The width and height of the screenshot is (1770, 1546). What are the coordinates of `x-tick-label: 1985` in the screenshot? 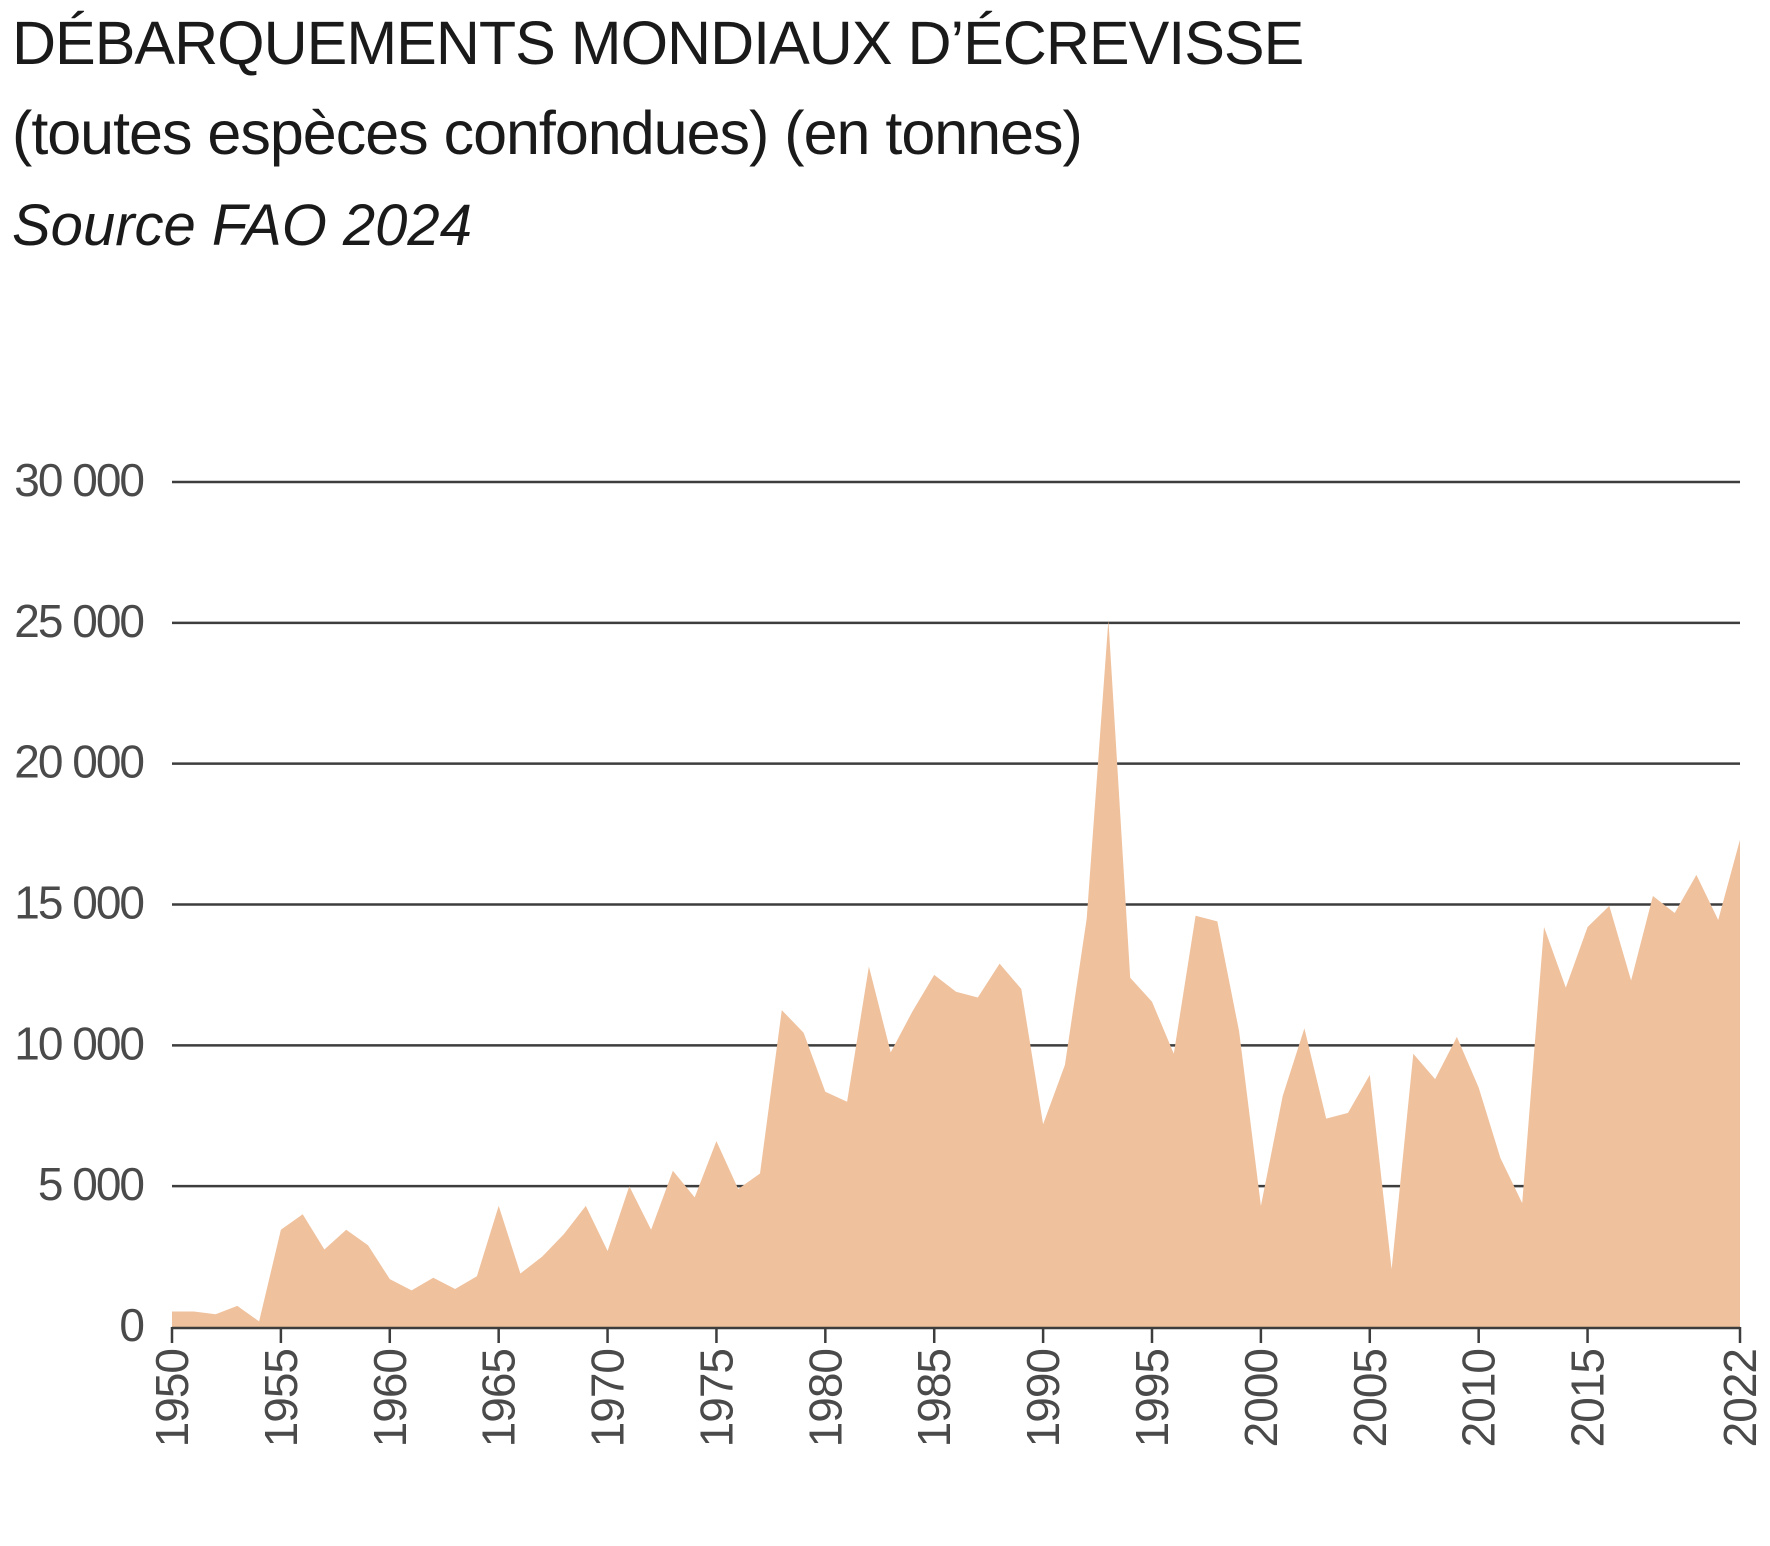 It's located at (934, 1398).